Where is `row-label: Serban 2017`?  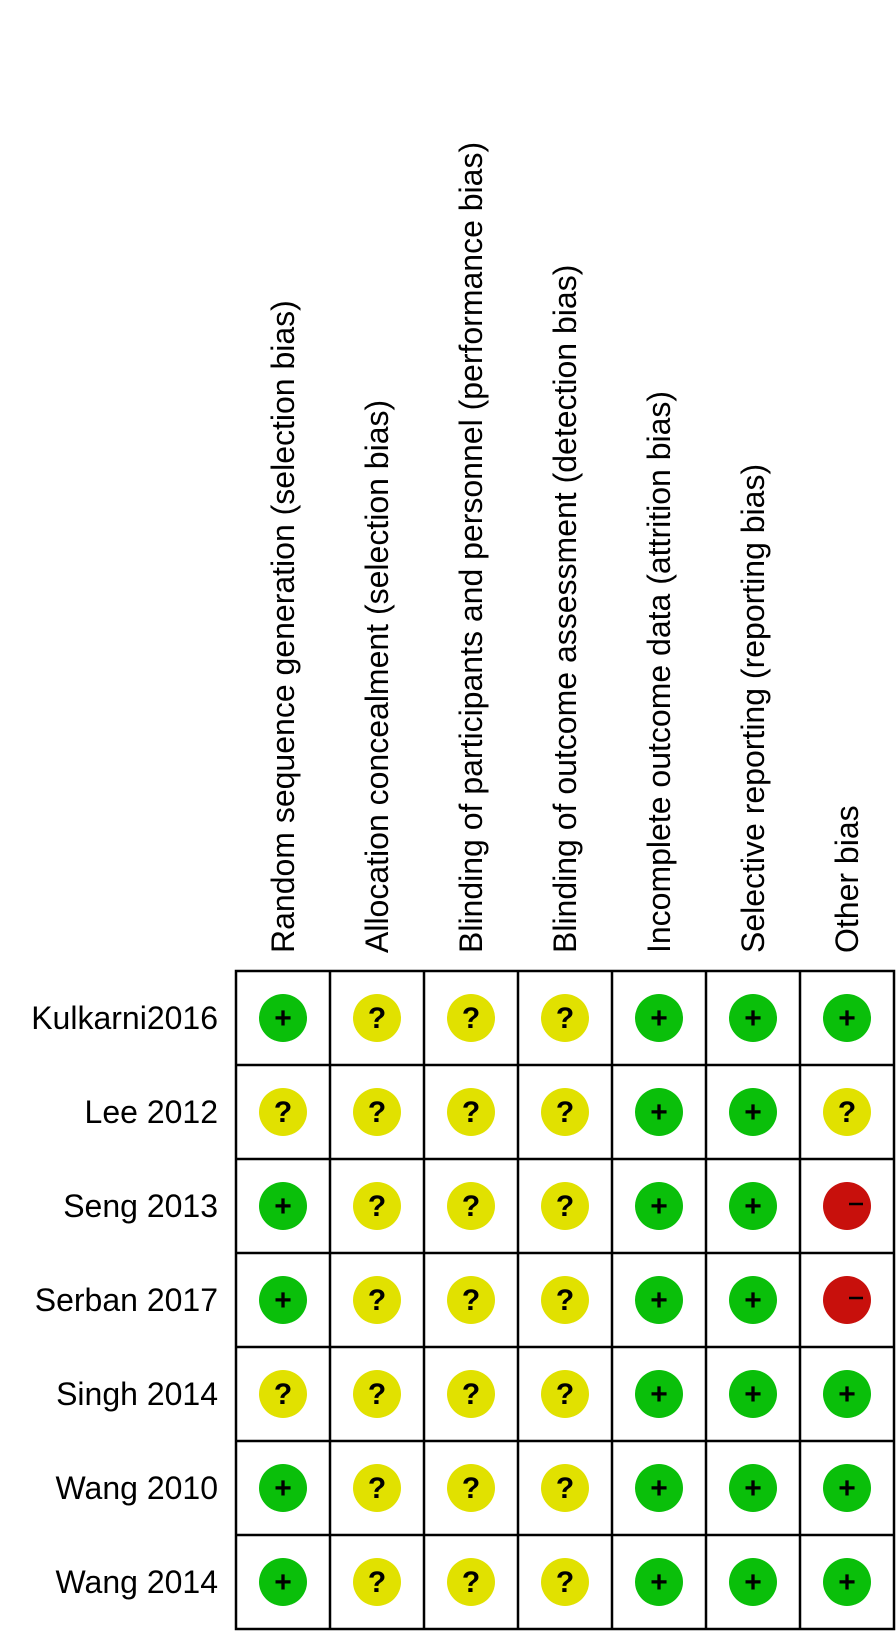 row-label: Serban 2017 is located at coordinates (126, 1300).